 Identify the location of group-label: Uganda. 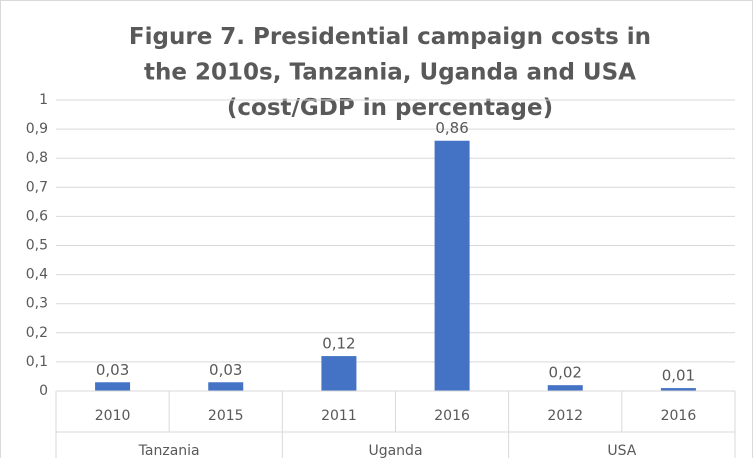
(395, 450).